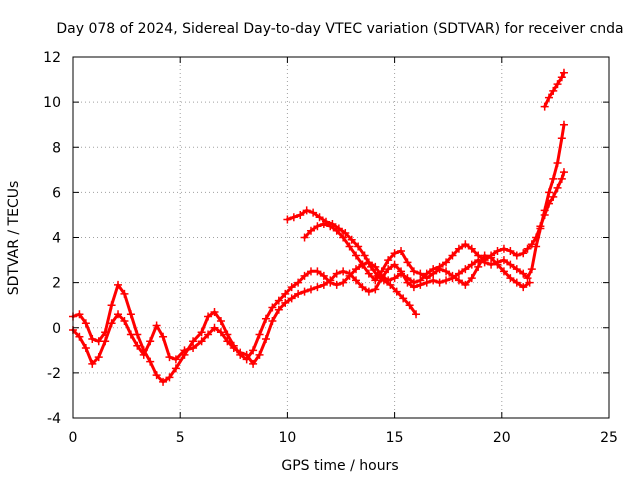 The height and width of the screenshot is (480, 640). Describe the element at coordinates (180, 438) in the screenshot. I see `x-tick-label: 5` at that location.